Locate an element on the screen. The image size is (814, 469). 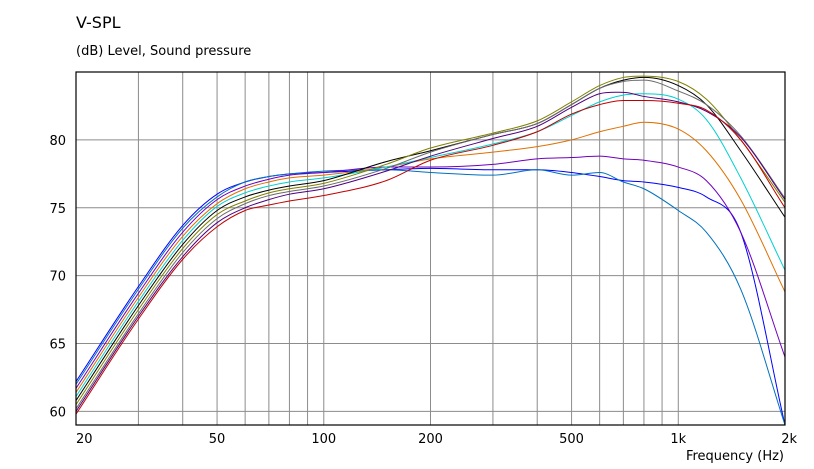
x-tick-label: 500 is located at coordinates (571, 439).